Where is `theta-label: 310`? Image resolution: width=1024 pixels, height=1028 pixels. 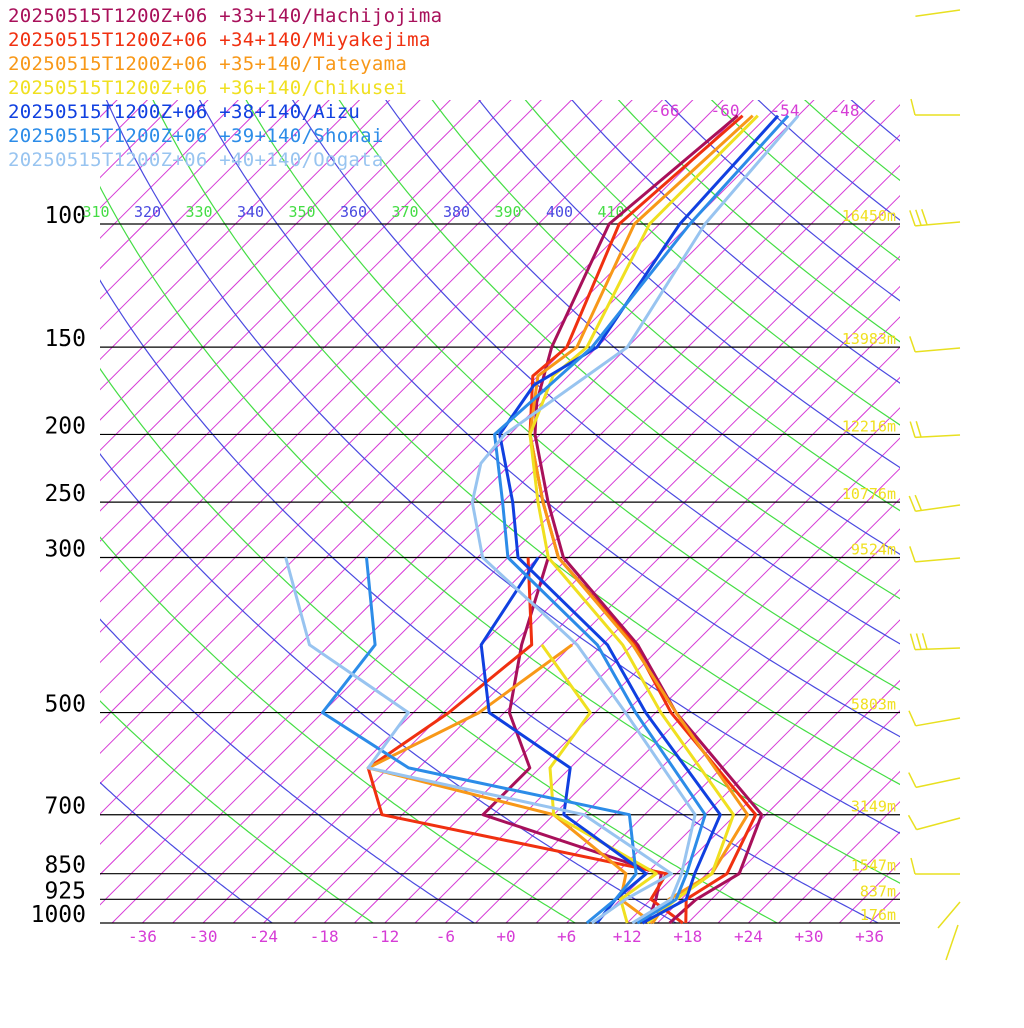
theta-label: 310 is located at coordinates (95, 212).